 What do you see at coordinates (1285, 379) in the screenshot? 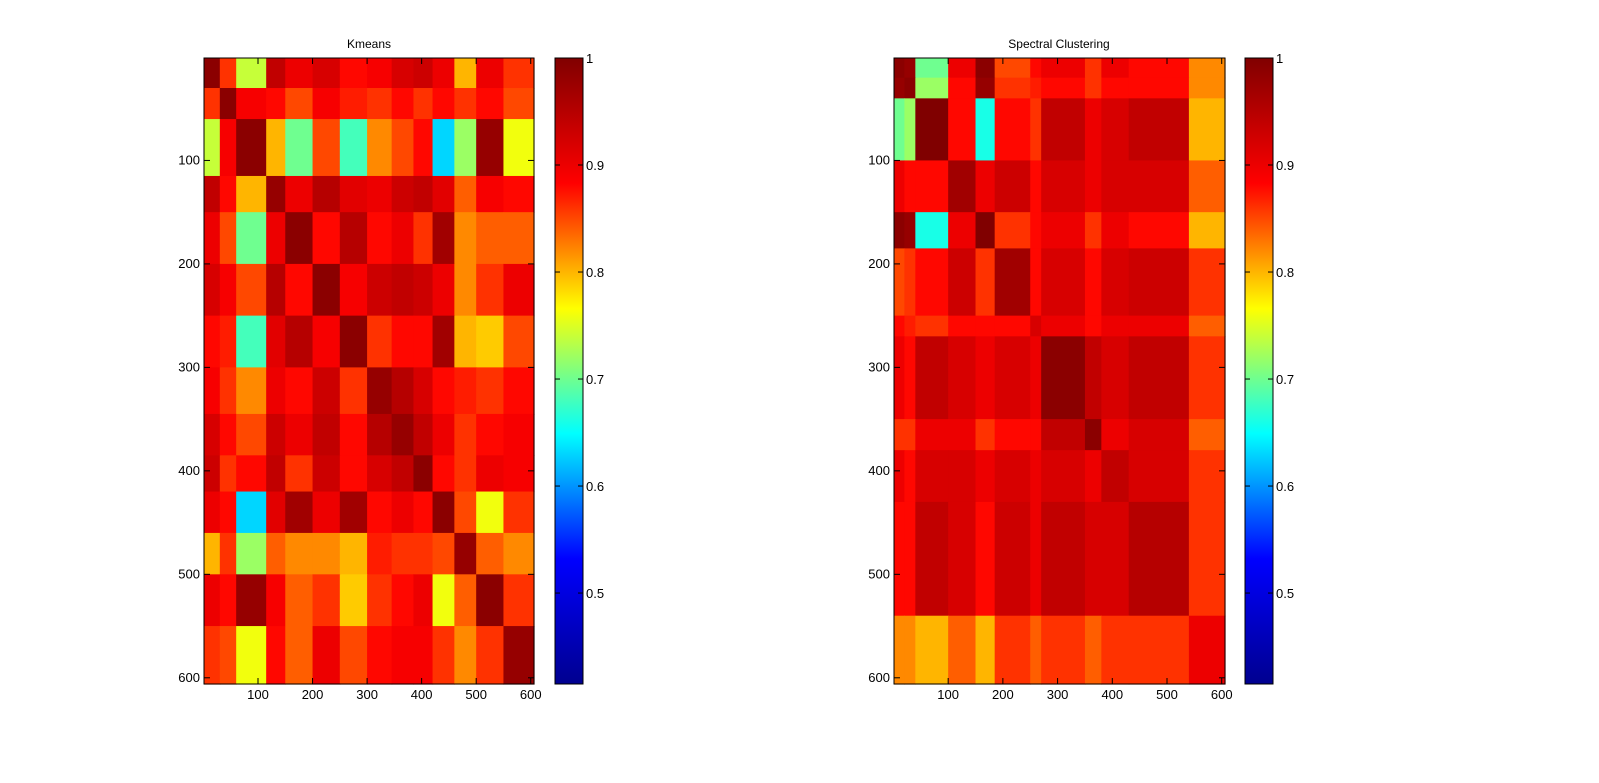
I see `colorbar-tick-label: 0.7` at bounding box center [1285, 379].